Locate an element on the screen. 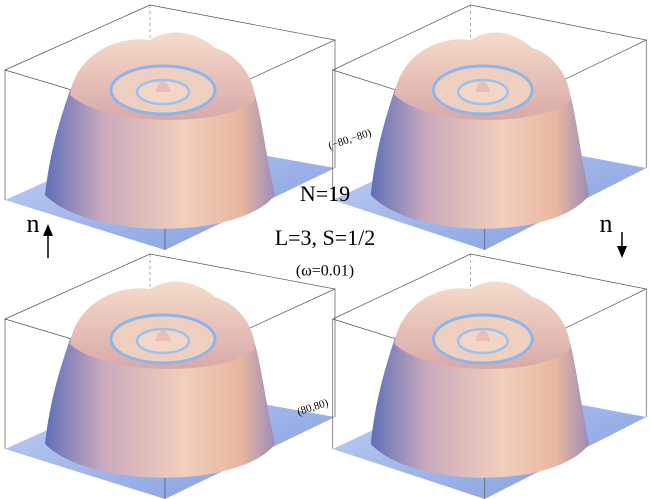 This screenshot has width=650, height=499. arrow-down is located at coordinates (622, 245).